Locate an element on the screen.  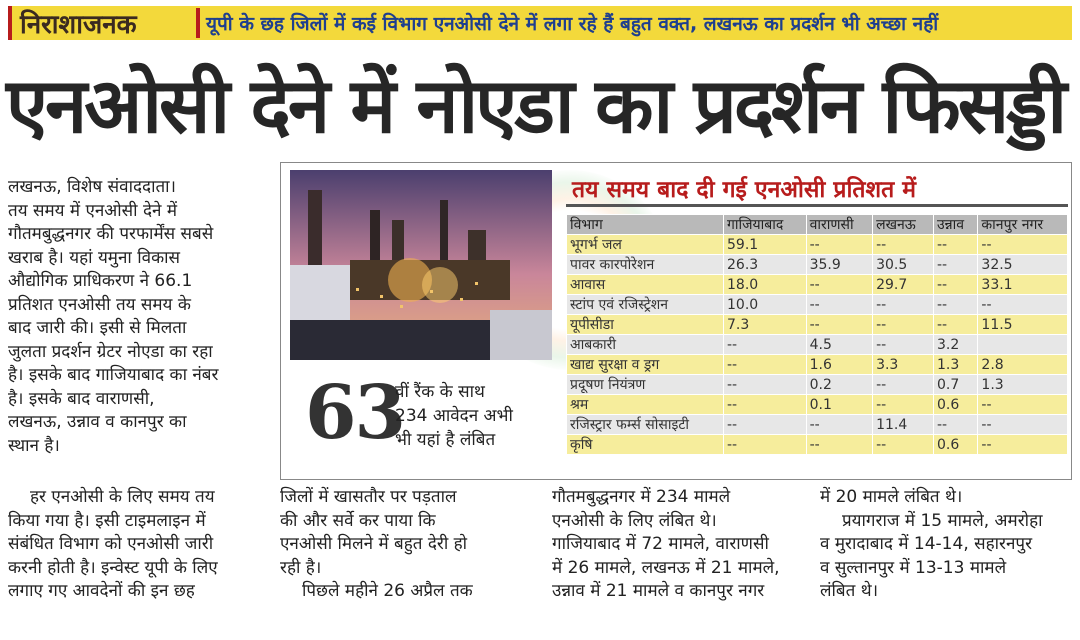
article-line: खराब है। यहां यमुना विकास is located at coordinates (94, 257).